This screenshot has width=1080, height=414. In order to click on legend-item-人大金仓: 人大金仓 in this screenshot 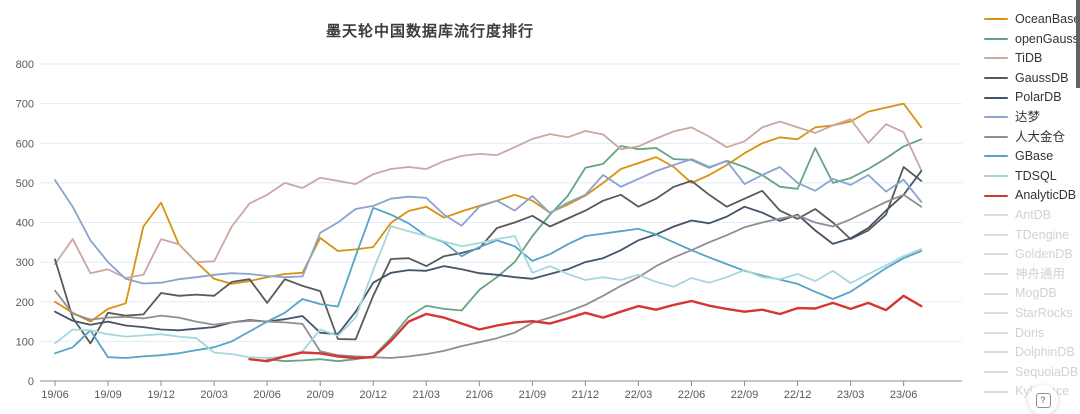, I will do `click(1032, 137)`.